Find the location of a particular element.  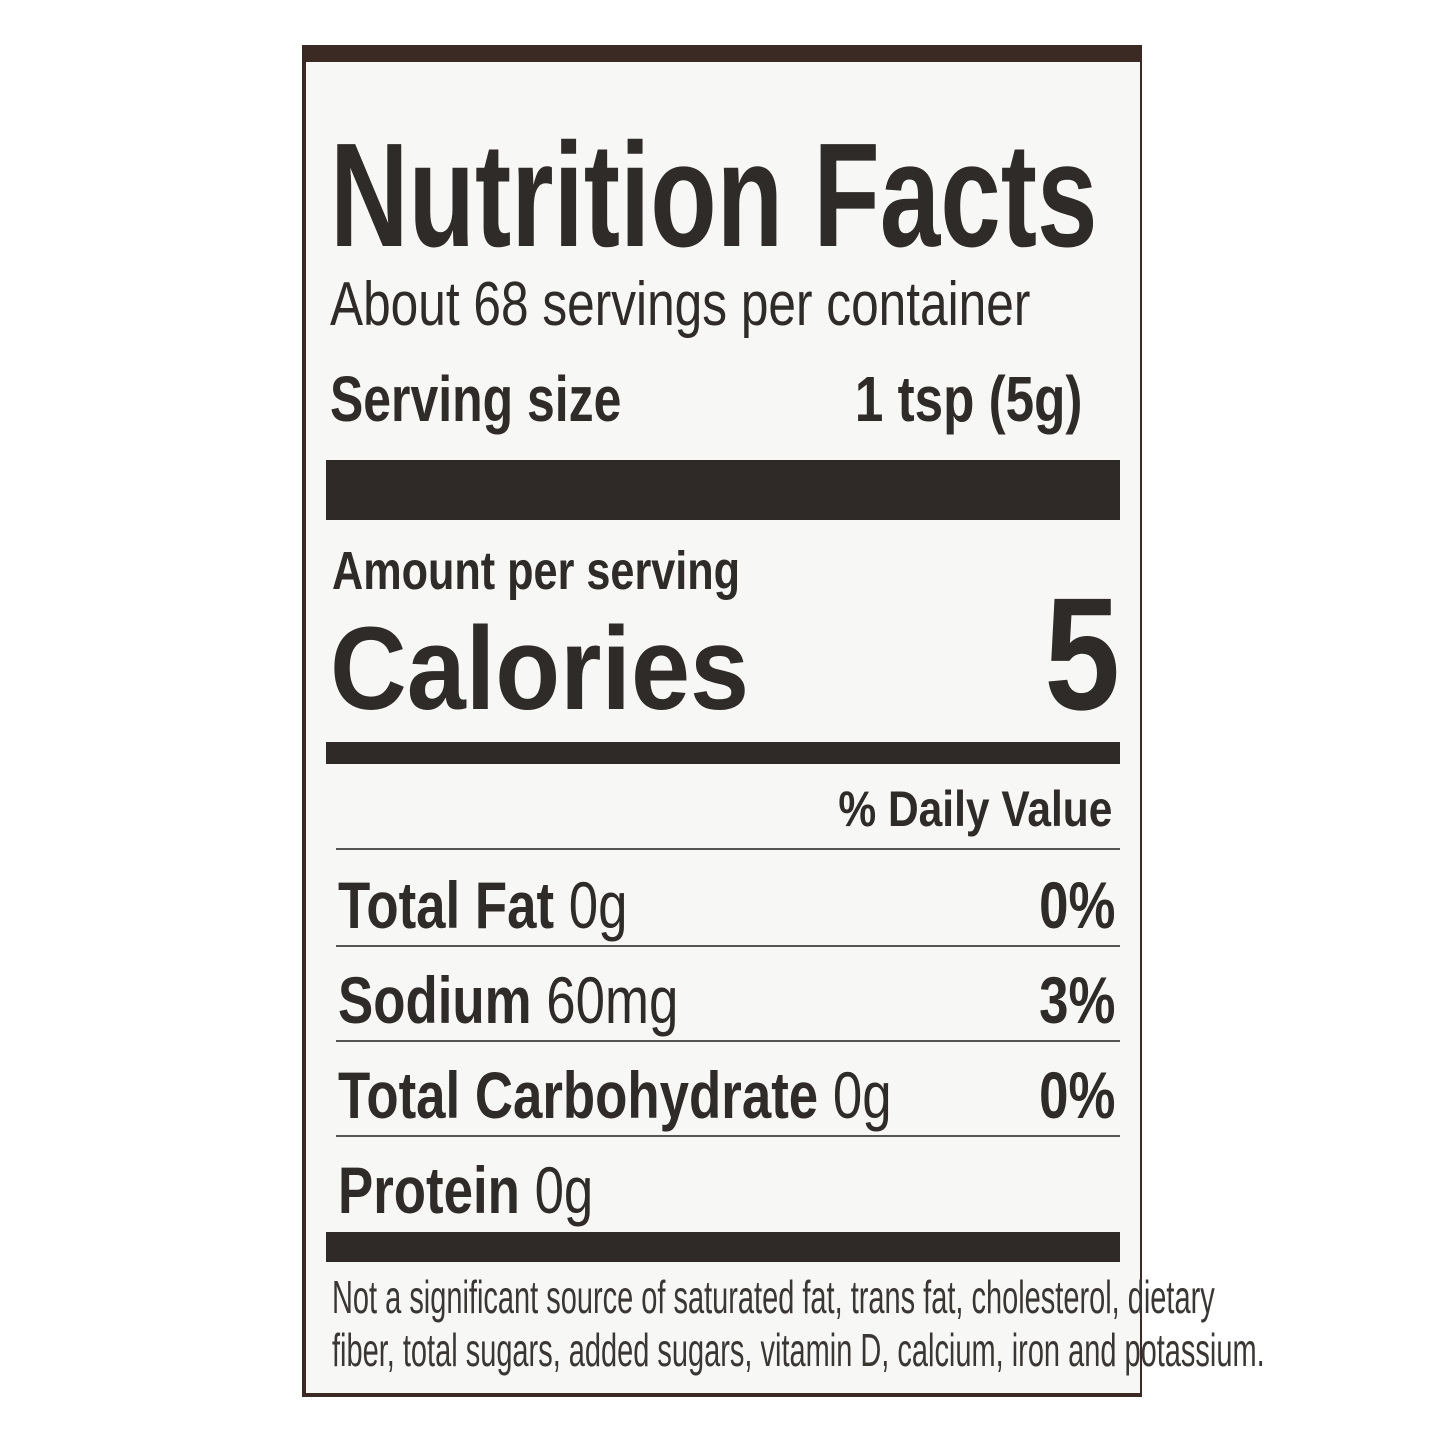

nutrient-name: Total Carbohydrate is located at coordinates (578, 1095).